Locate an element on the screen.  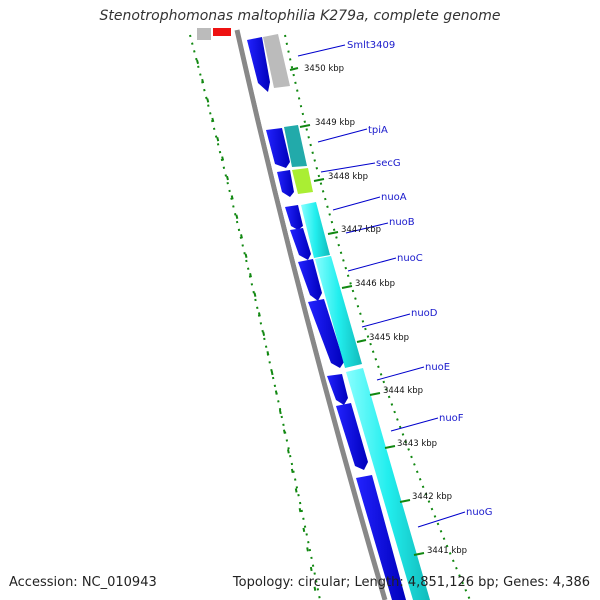
gene-arrow-secg is located at coordinates (285, 183).